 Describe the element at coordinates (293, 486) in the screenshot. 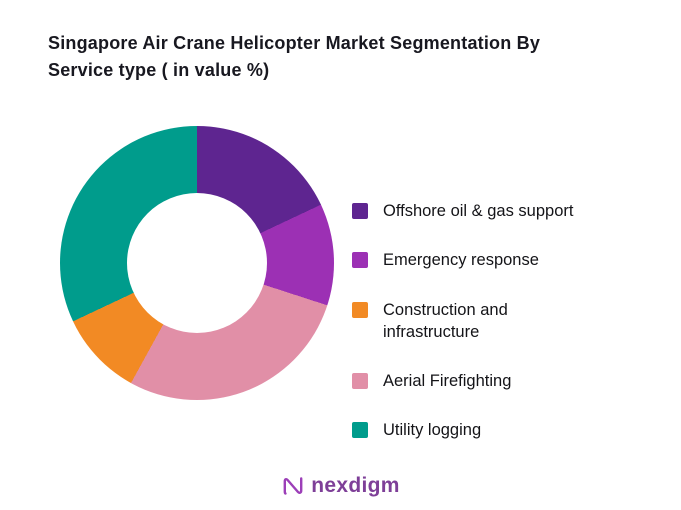

I see `nexdigm-logo-icon` at that location.